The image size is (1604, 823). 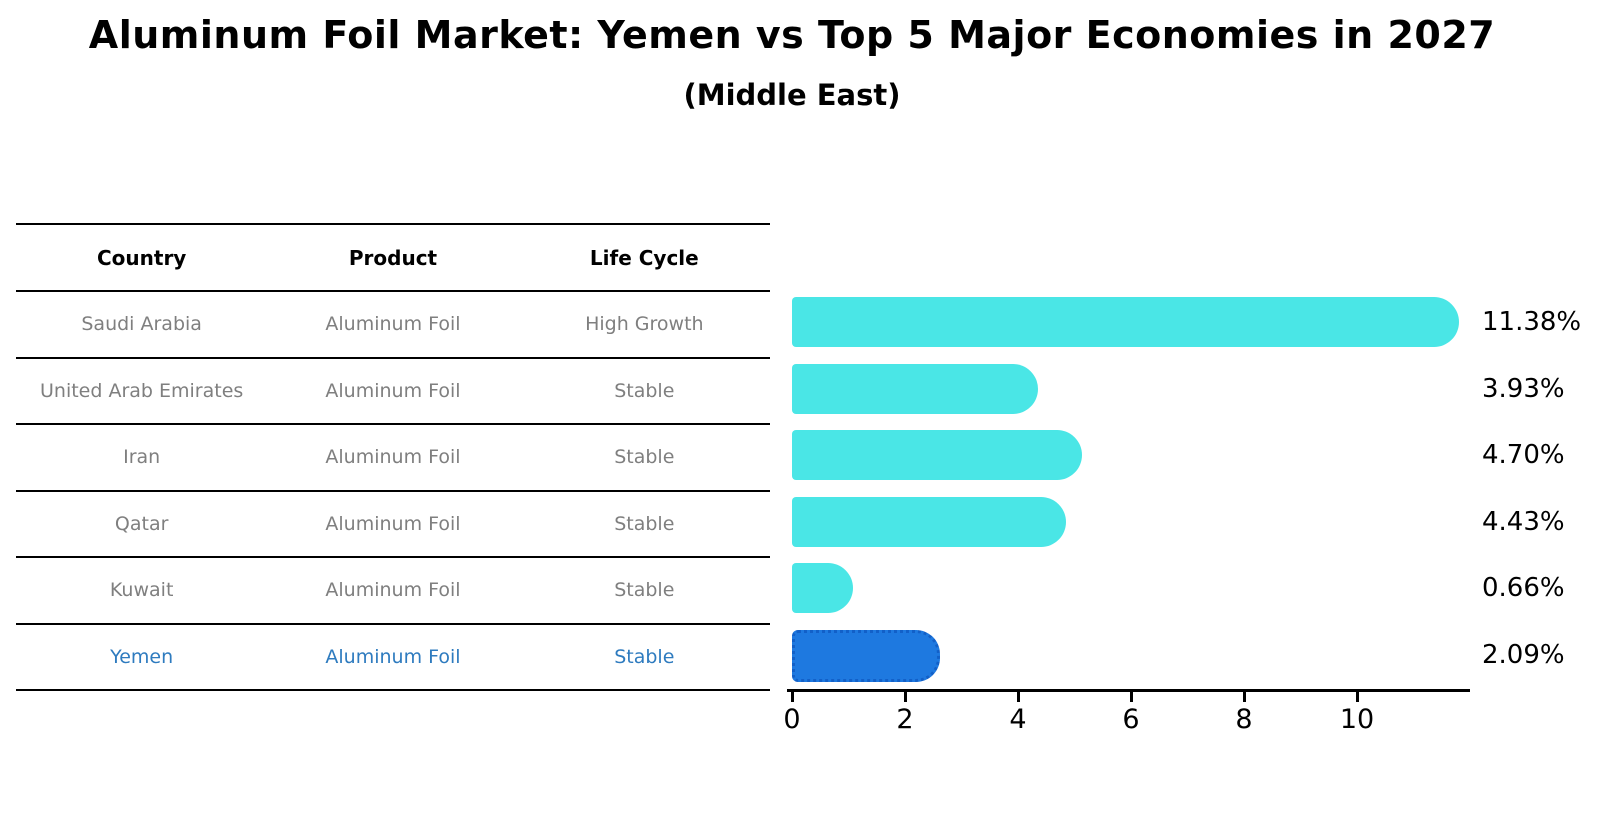 I want to click on cell-life-cycle: High Growth, so click(x=644, y=324).